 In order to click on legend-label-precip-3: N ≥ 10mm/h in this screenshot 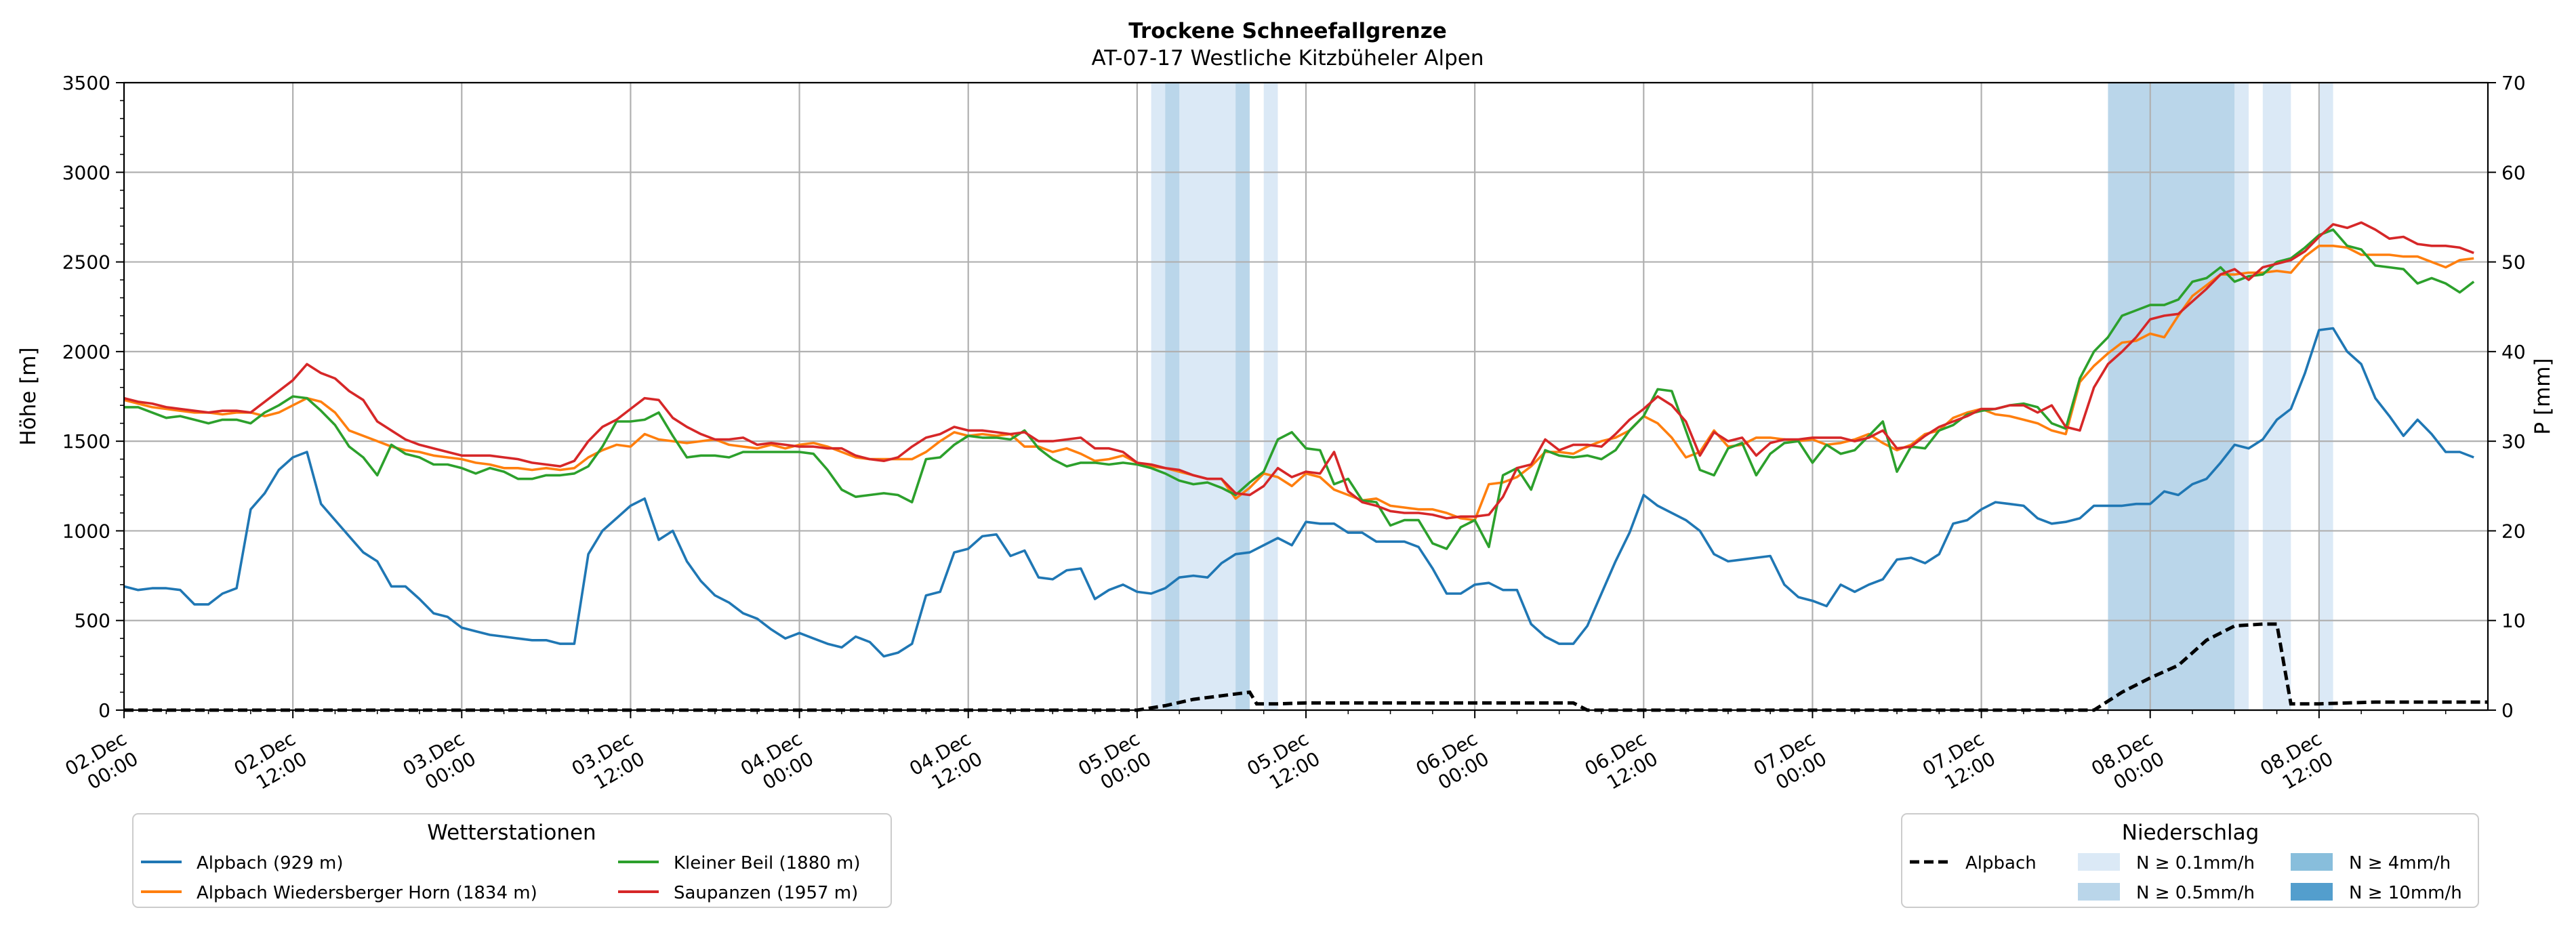, I will do `click(2406, 893)`.